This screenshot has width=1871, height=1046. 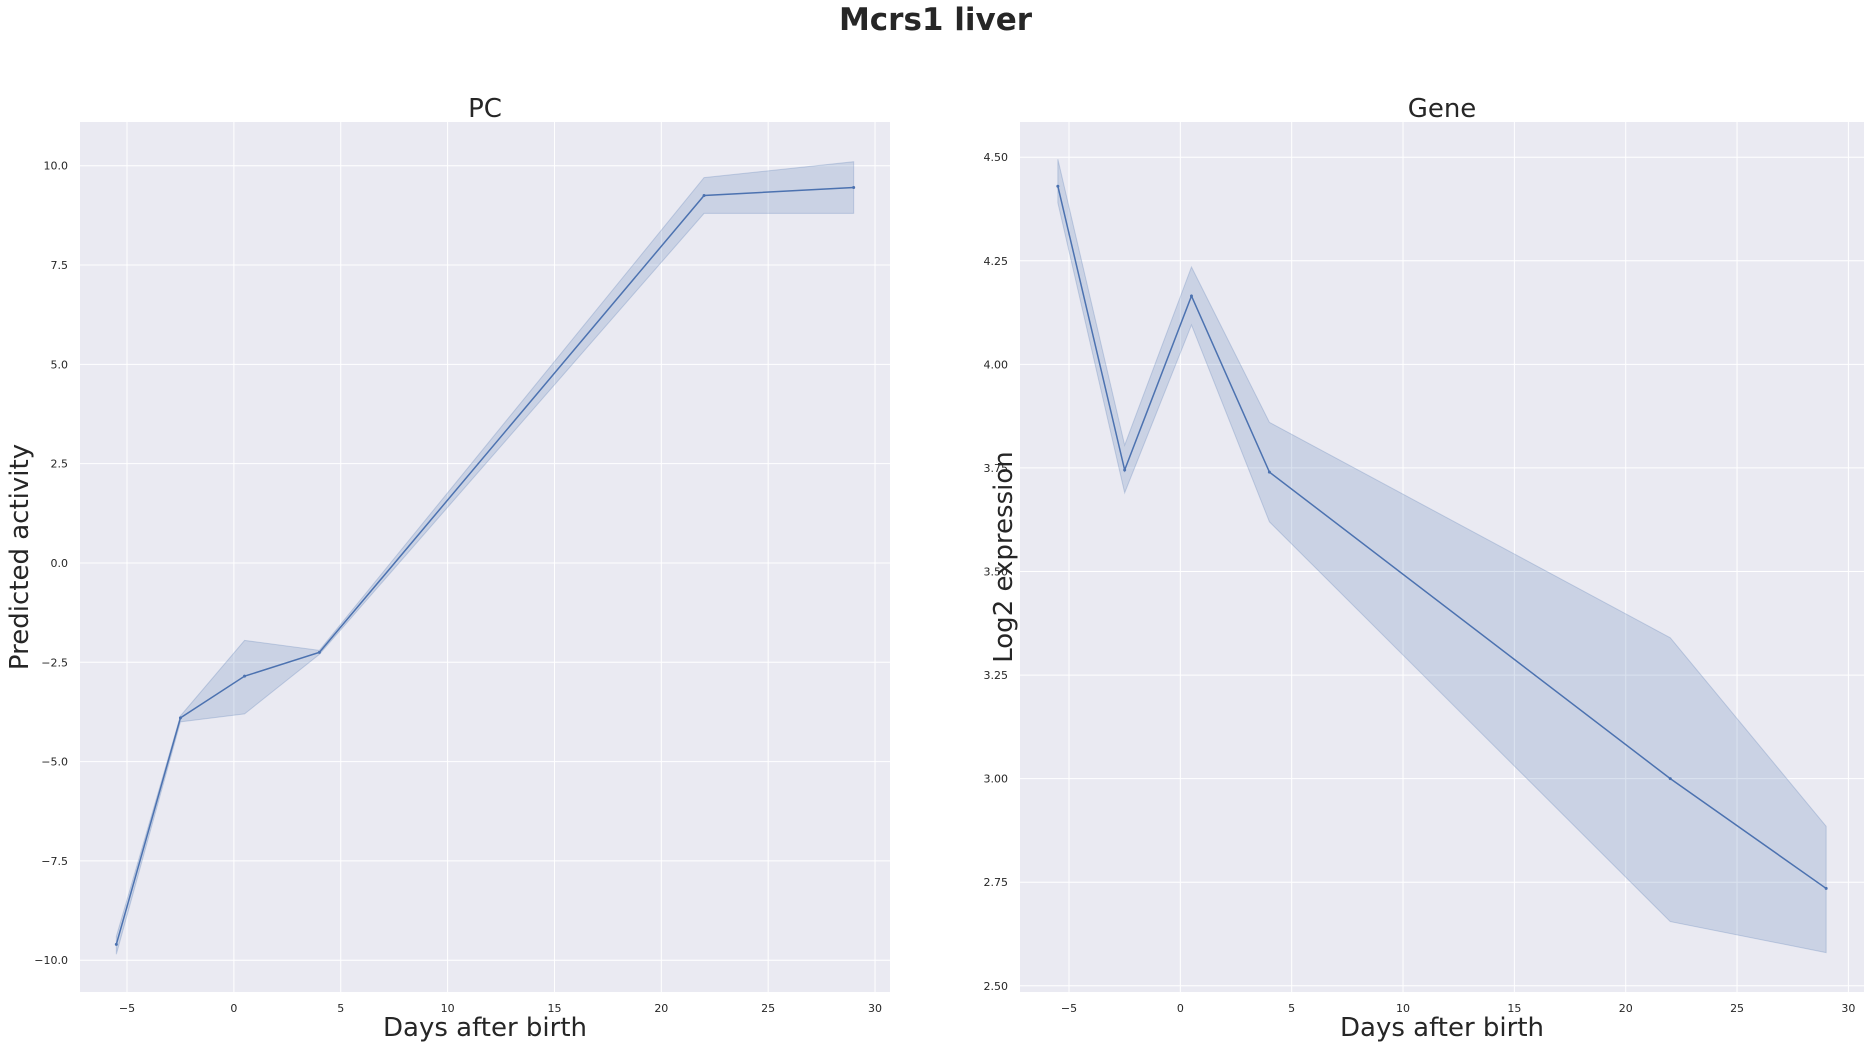 What do you see at coordinates (485, 109) in the screenshot?
I see `subplot-title: PC` at bounding box center [485, 109].